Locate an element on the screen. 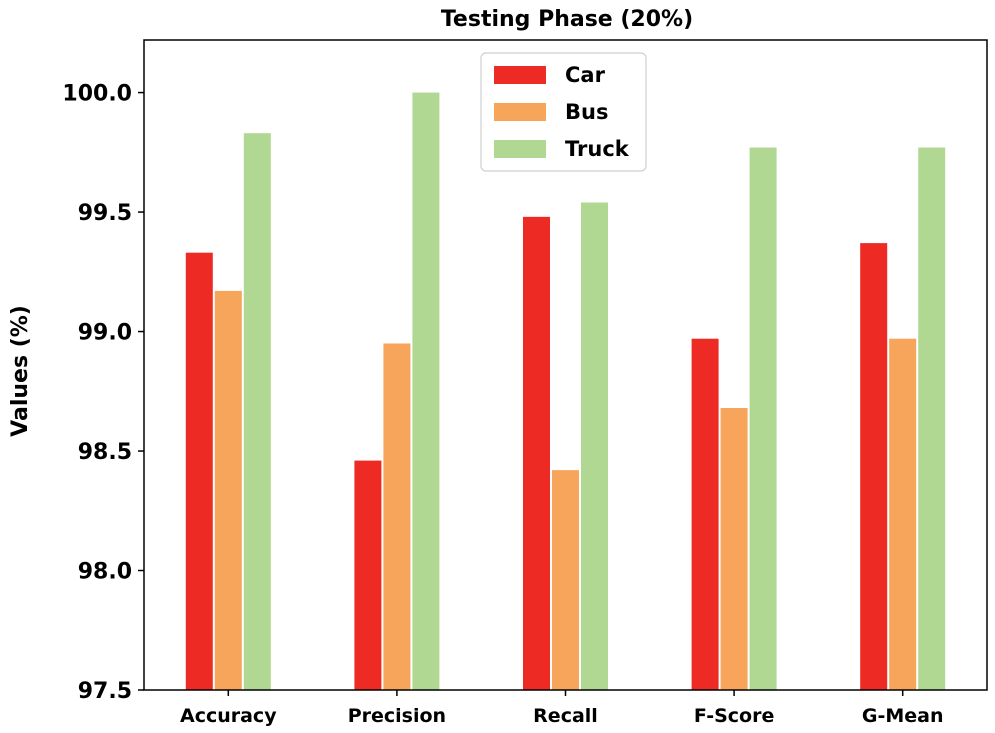 The width and height of the screenshot is (995, 733). x-tick-label: G-Mean is located at coordinates (903, 716).